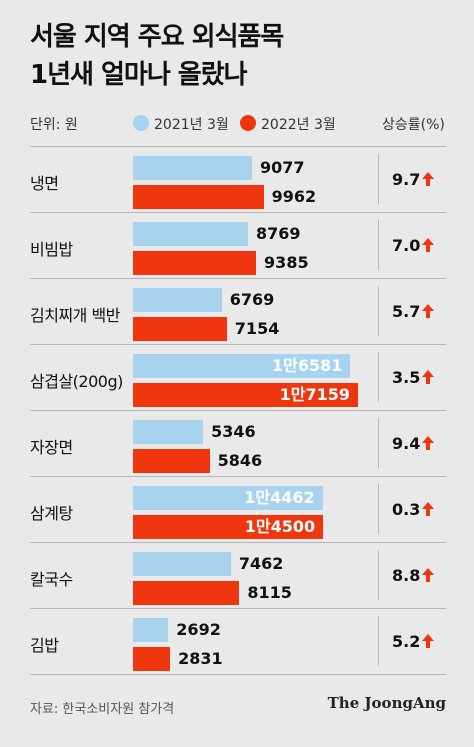  I want to click on category-label: 칼국수, so click(51, 579).